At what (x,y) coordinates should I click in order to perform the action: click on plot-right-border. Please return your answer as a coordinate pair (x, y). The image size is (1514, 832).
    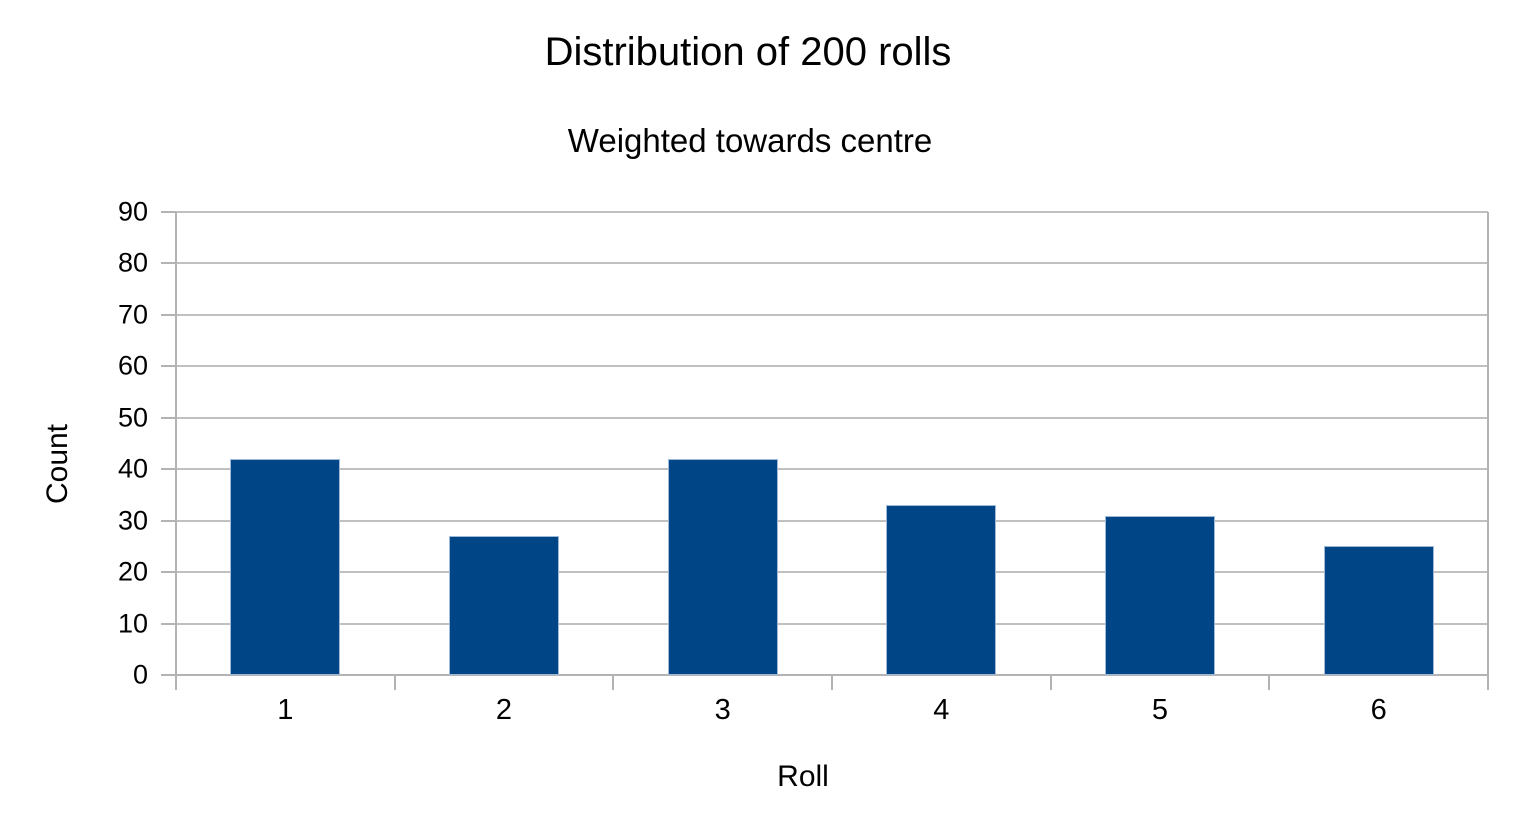
    Looking at the image, I should click on (1488, 451).